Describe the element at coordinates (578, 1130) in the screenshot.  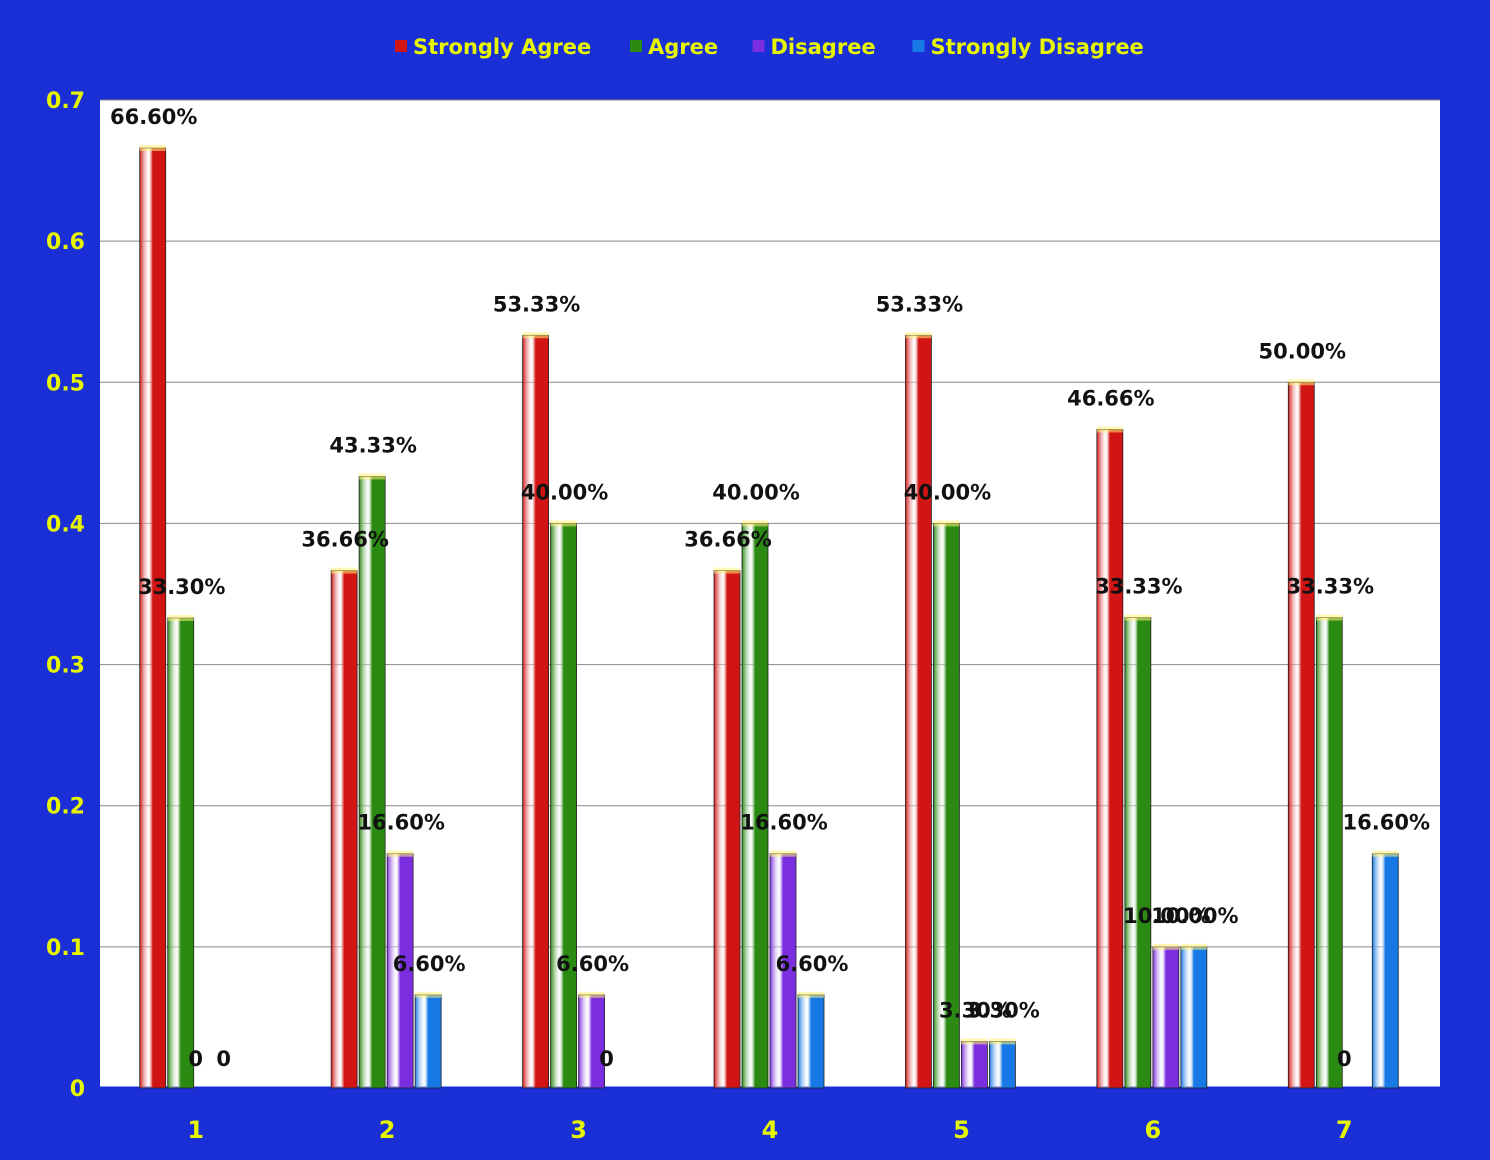
I see `x-tick-label: 3` at that location.